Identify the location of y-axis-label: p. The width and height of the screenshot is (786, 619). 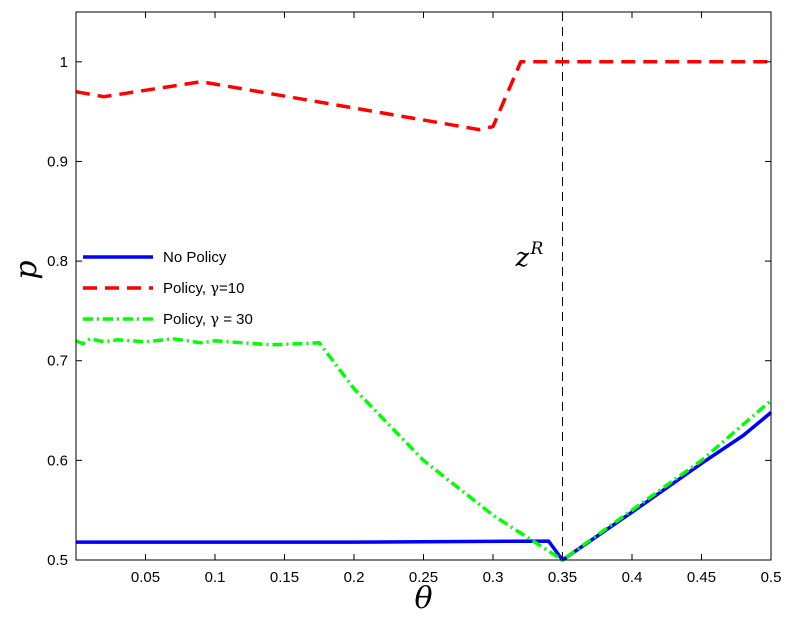
(26, 269).